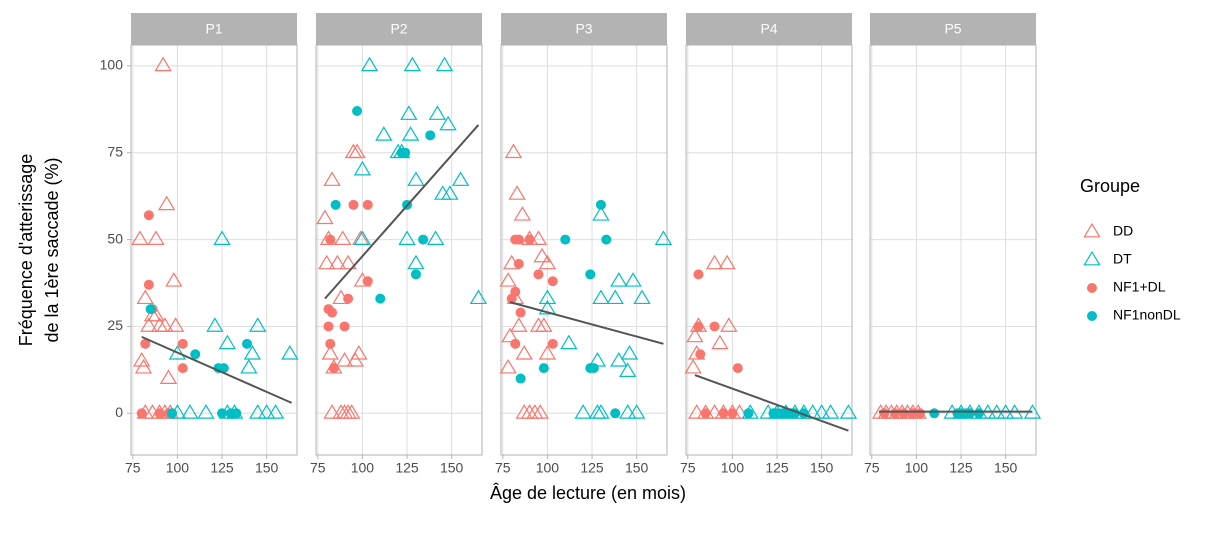  I want to click on y-tick-label: 100, so click(112, 65).